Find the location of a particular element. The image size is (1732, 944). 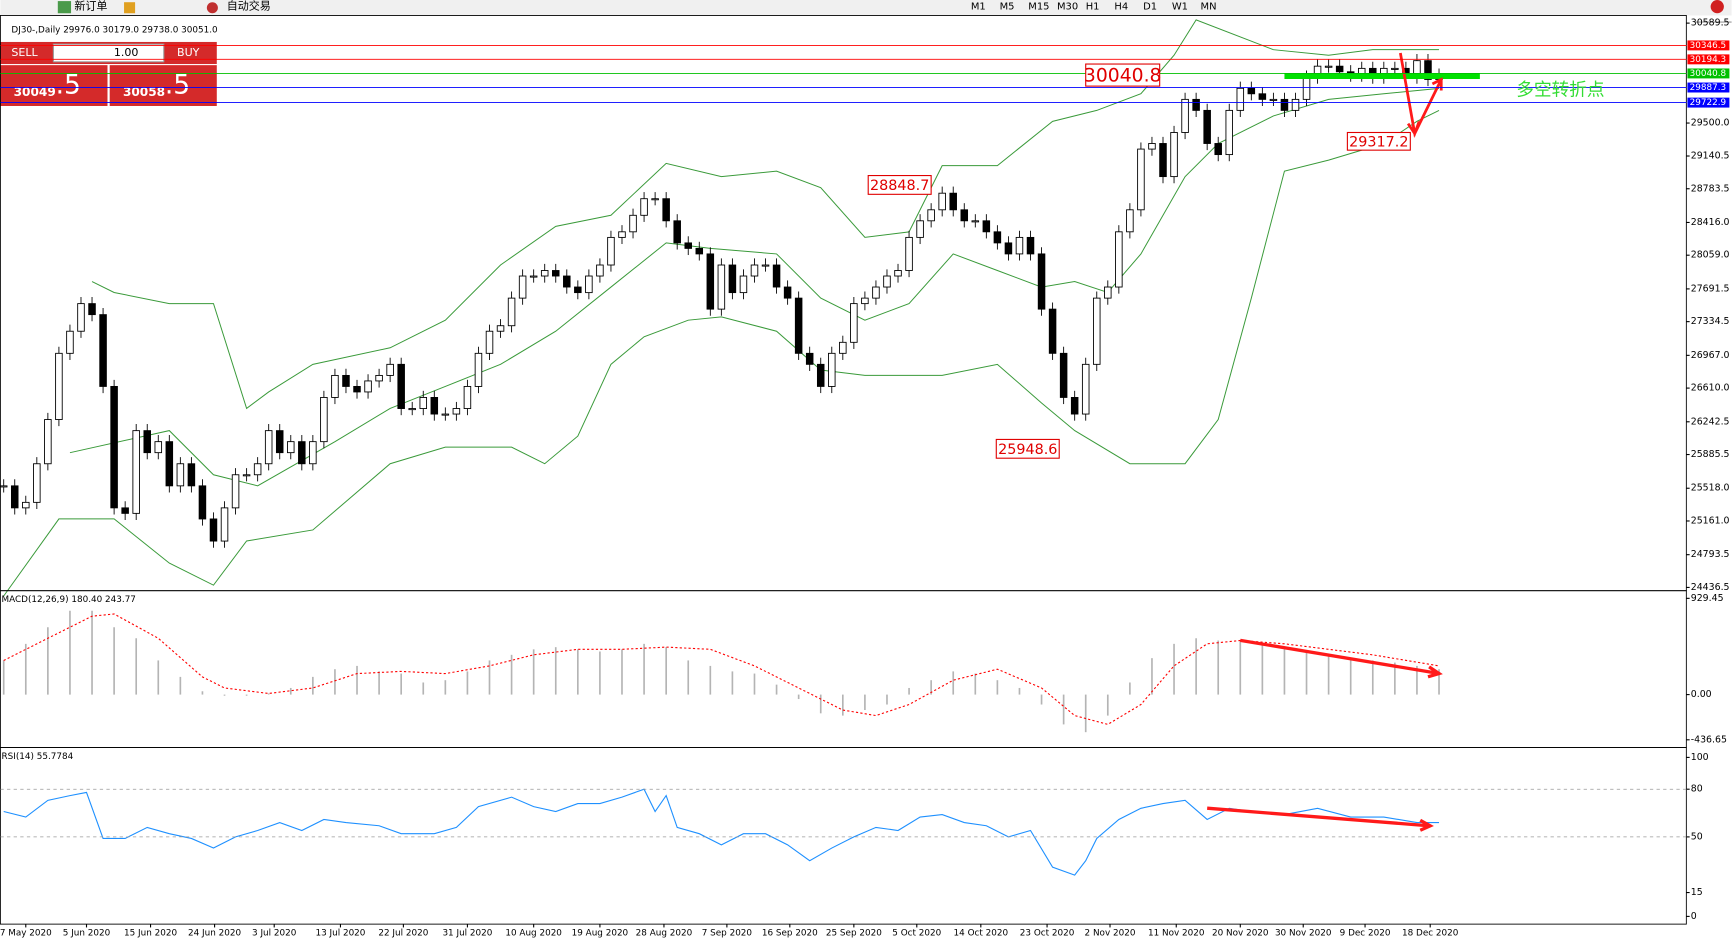

x-tick-label: 18 Dec 2020 is located at coordinates (1430, 933).